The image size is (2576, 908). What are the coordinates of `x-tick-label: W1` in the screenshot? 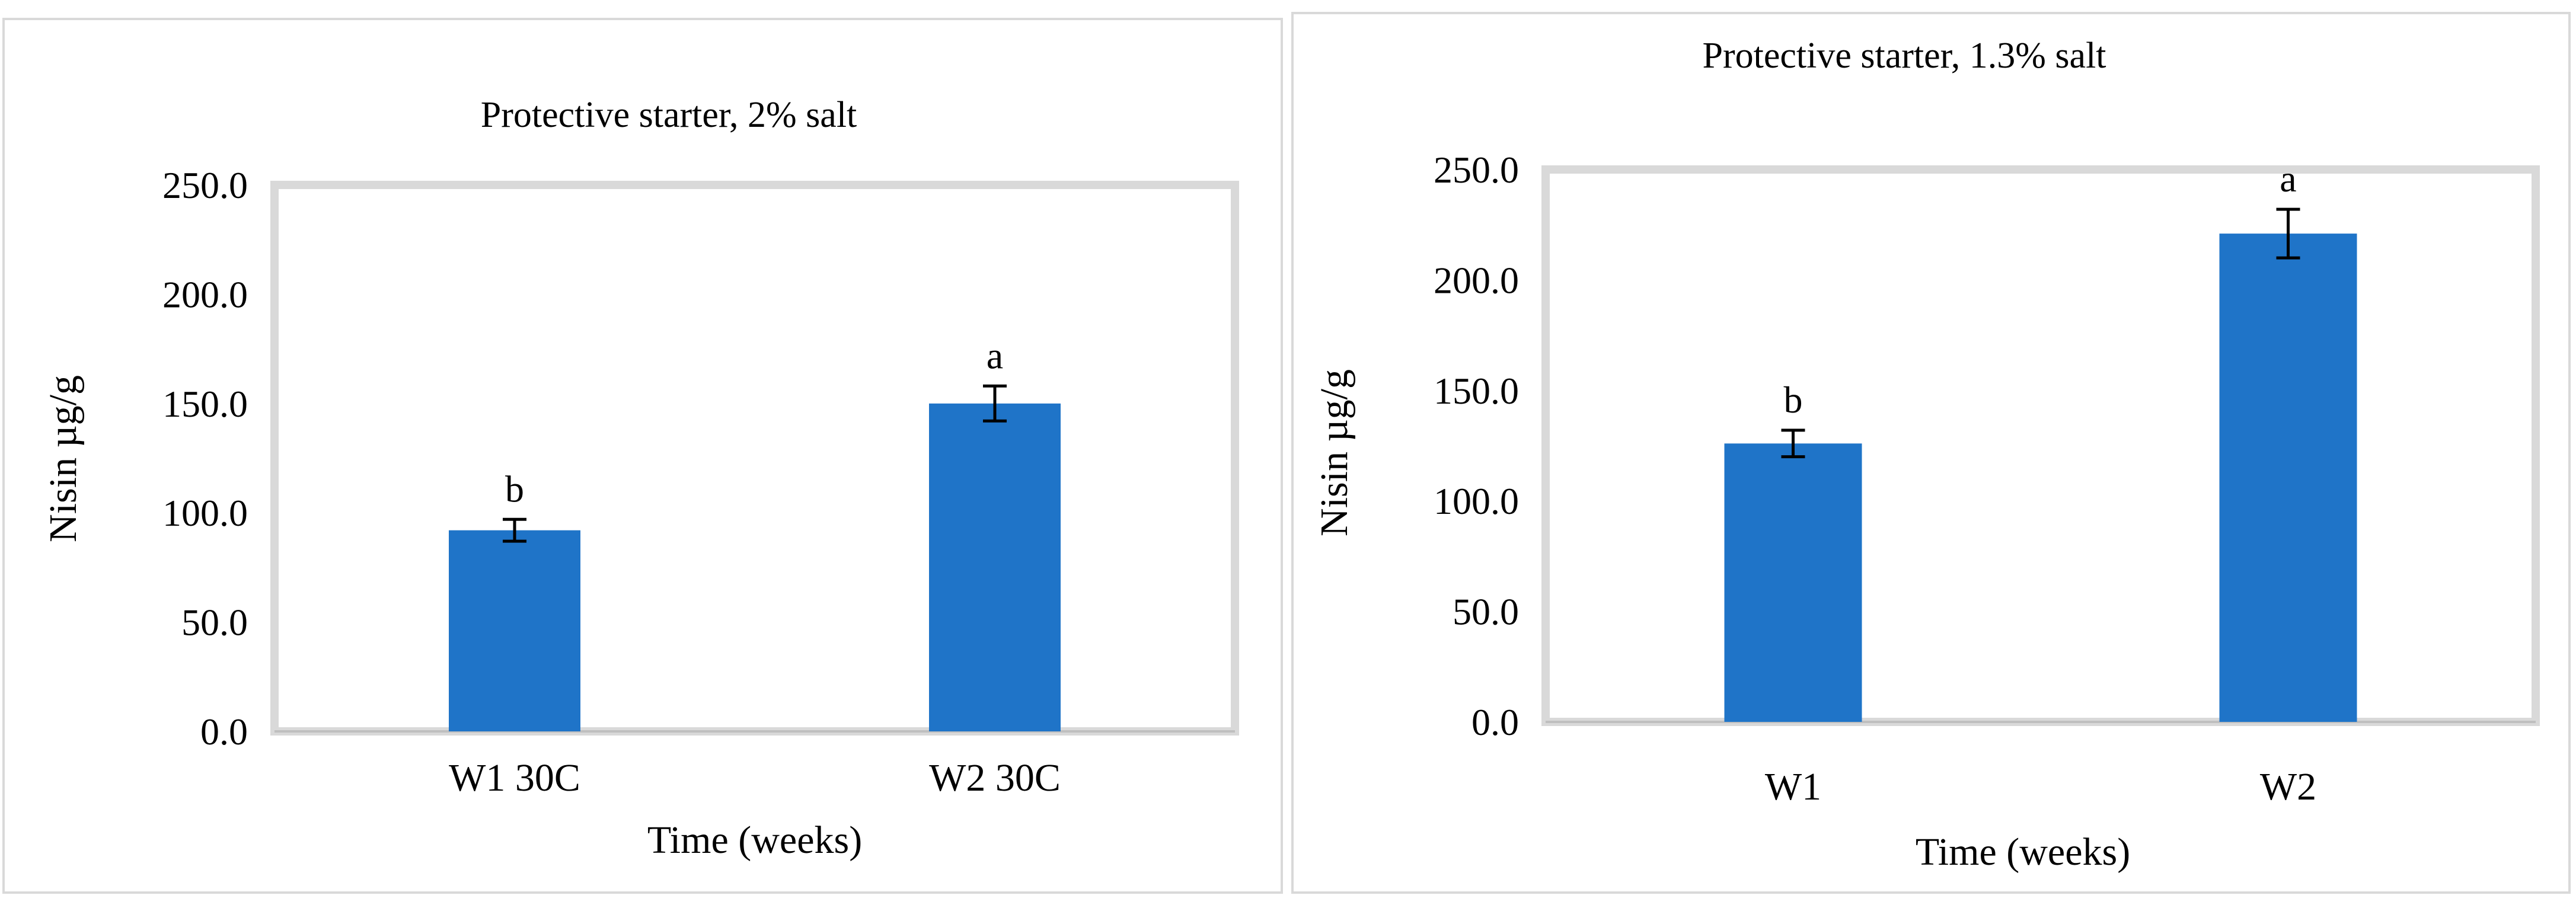 It's located at (1793, 786).